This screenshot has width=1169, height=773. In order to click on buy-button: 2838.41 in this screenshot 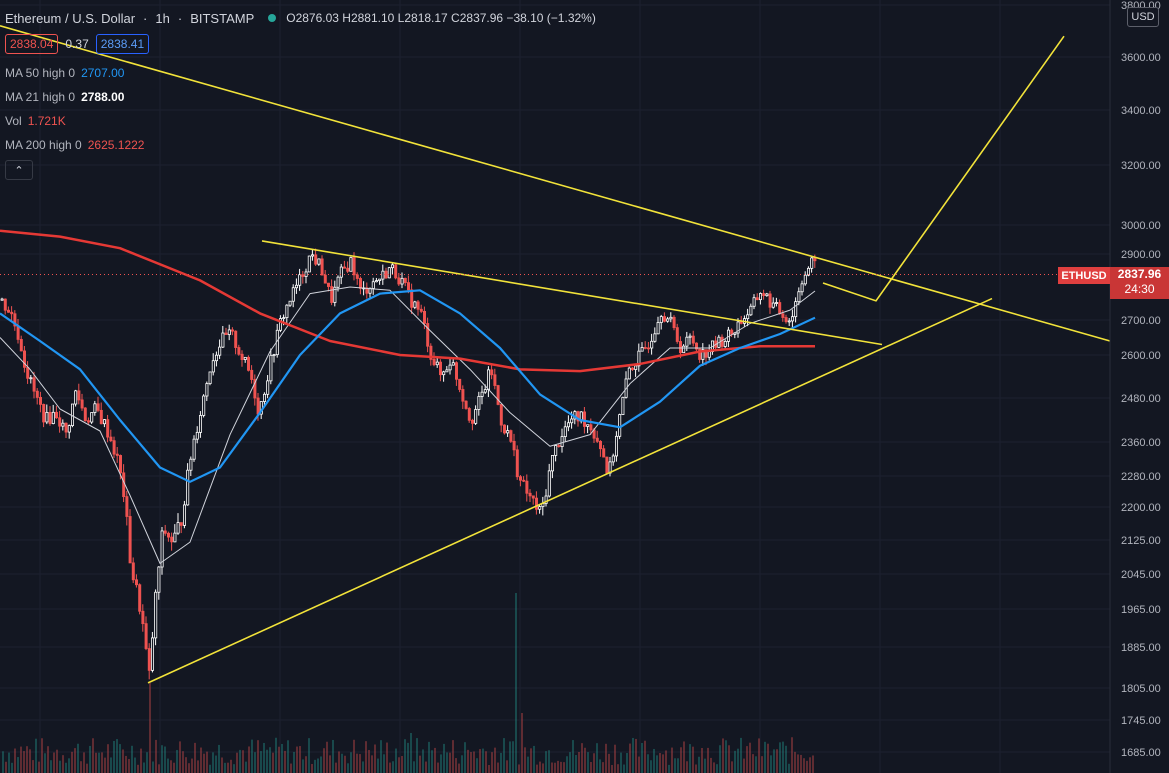, I will do `click(122, 44)`.